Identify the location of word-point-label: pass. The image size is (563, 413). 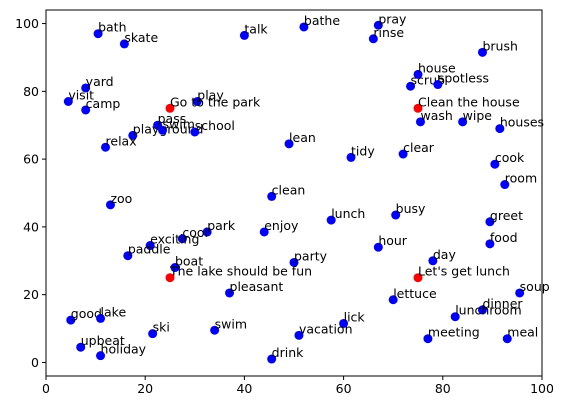
(172, 118).